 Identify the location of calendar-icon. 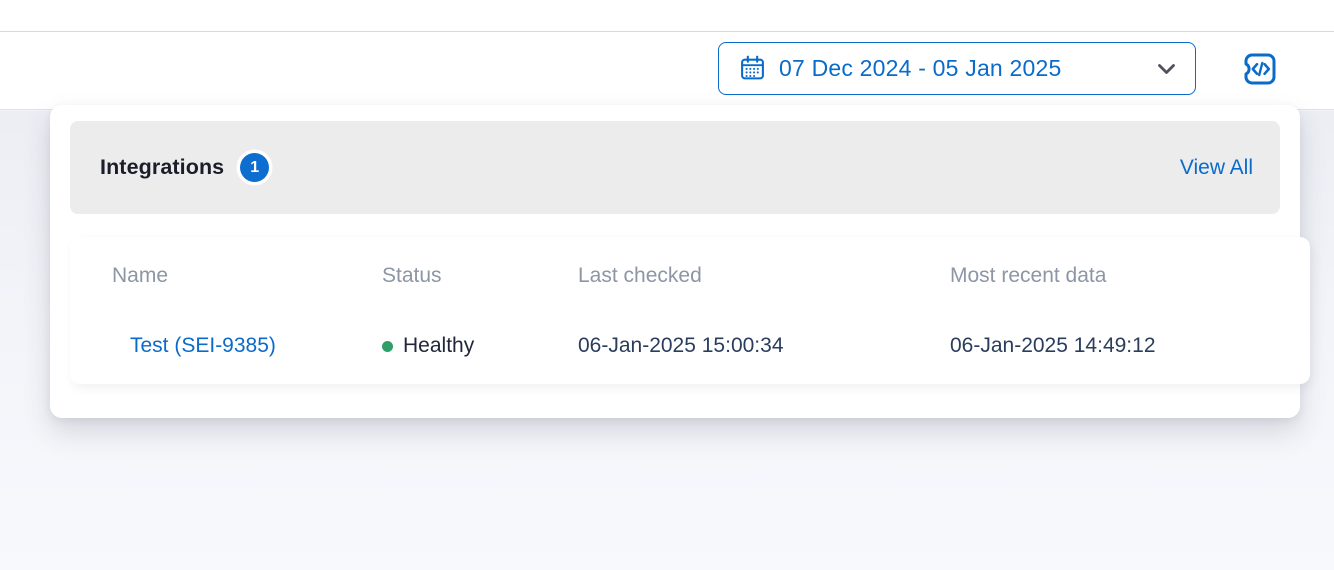
(752, 68).